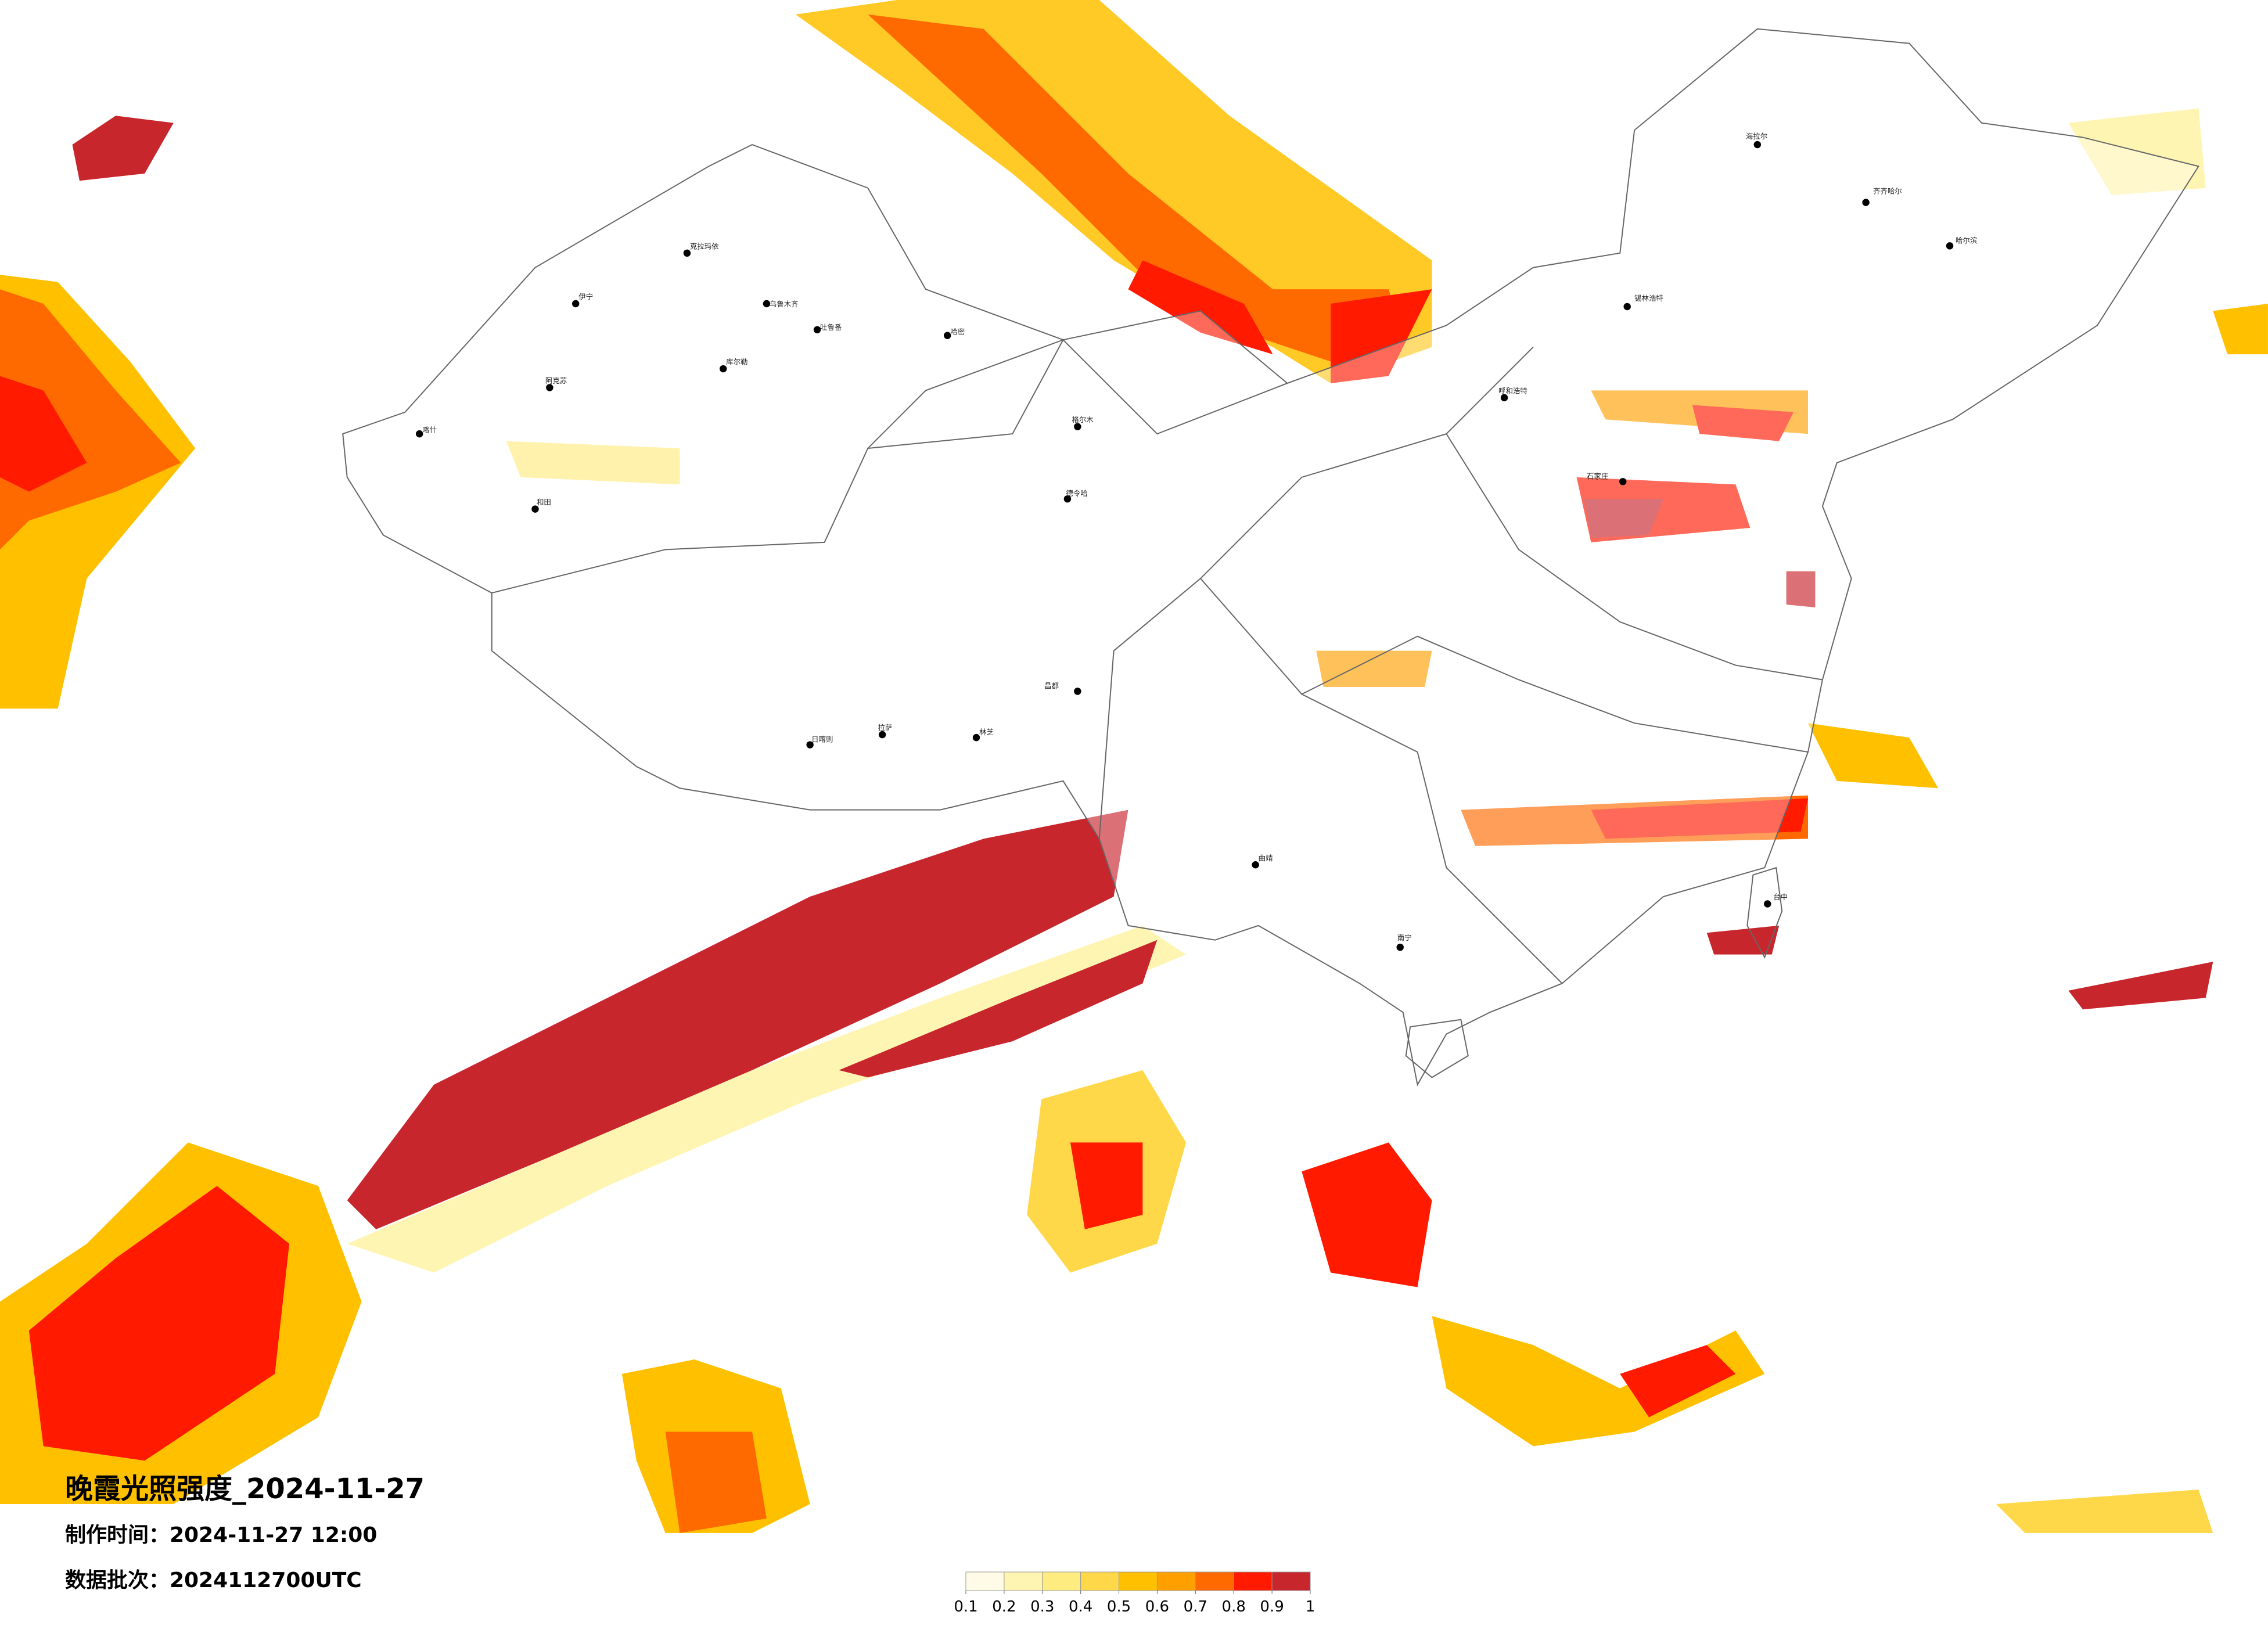 The image size is (2268, 1626). Describe the element at coordinates (1042, 1607) in the screenshot. I see `colorbar-label: 0.3` at that location.